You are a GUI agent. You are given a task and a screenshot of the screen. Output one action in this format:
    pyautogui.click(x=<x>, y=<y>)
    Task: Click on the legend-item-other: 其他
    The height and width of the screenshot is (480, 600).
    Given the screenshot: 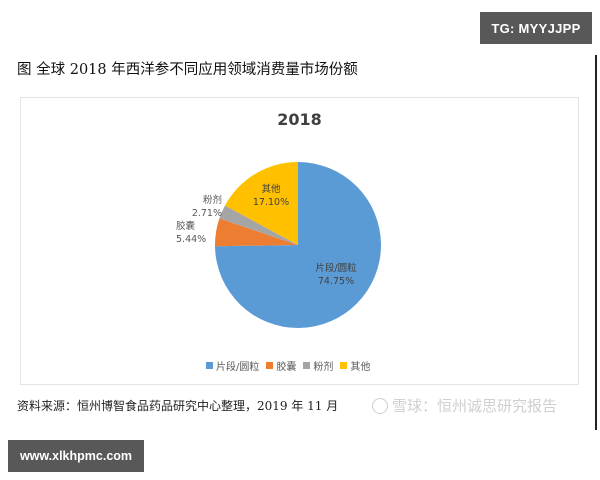 What is the action you would take?
    pyautogui.click(x=355, y=365)
    